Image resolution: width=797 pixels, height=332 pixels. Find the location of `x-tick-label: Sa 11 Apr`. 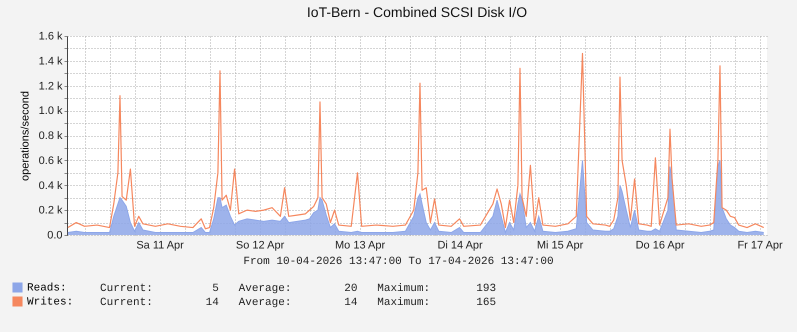

x-tick-label: Sa 11 Apr is located at coordinates (160, 246).